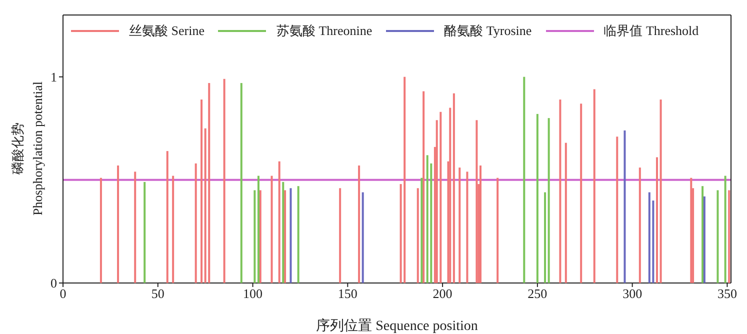 This screenshot has width=747, height=334. I want to click on x-tick-label: 200, so click(442, 294).